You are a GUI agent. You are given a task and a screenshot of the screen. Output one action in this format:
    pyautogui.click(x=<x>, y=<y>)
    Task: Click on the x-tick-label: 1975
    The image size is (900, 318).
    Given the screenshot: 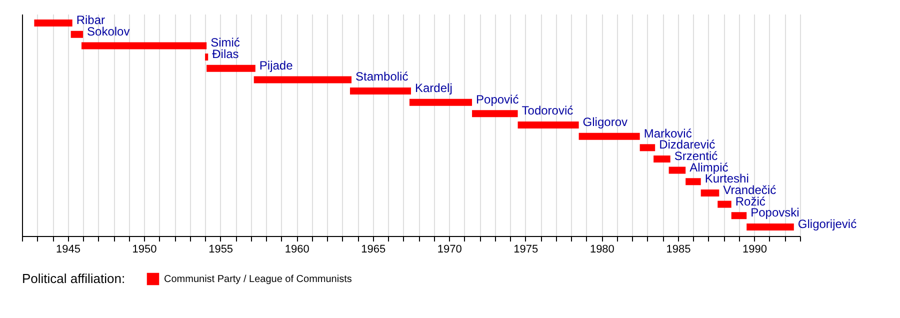 What is the action you would take?
    pyautogui.click(x=526, y=250)
    